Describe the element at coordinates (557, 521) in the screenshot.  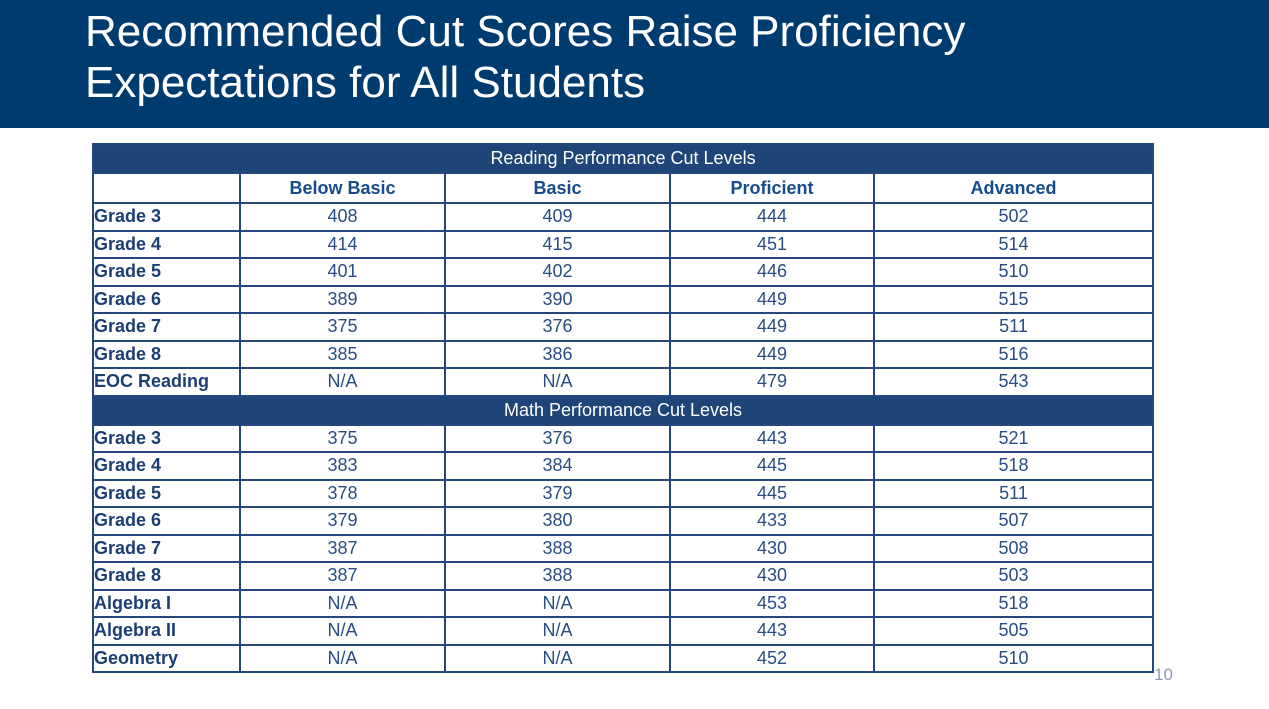
I see `value-cell: 380` at that location.